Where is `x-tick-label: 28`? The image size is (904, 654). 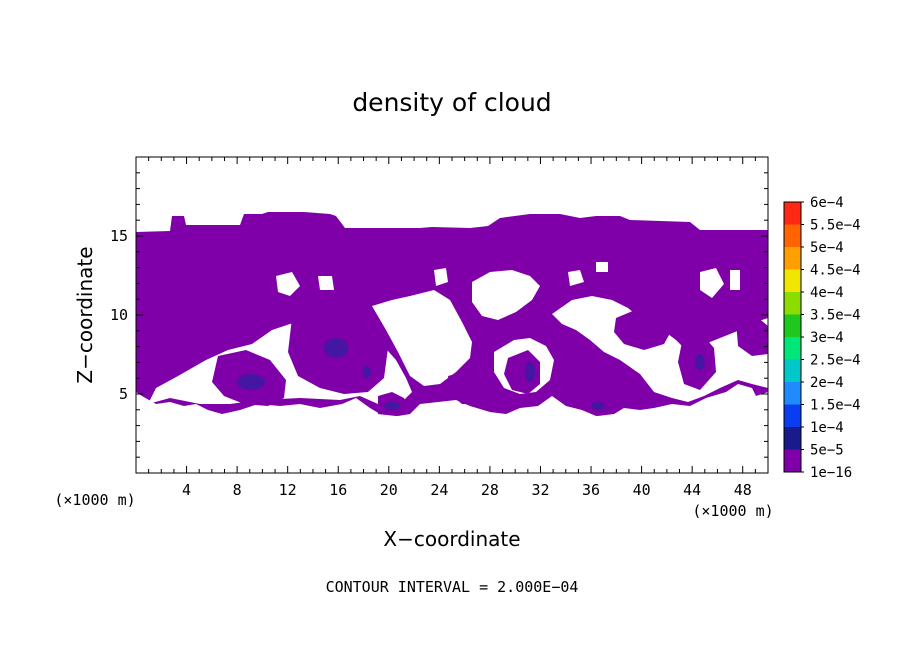 x-tick-label: 28 is located at coordinates (490, 490).